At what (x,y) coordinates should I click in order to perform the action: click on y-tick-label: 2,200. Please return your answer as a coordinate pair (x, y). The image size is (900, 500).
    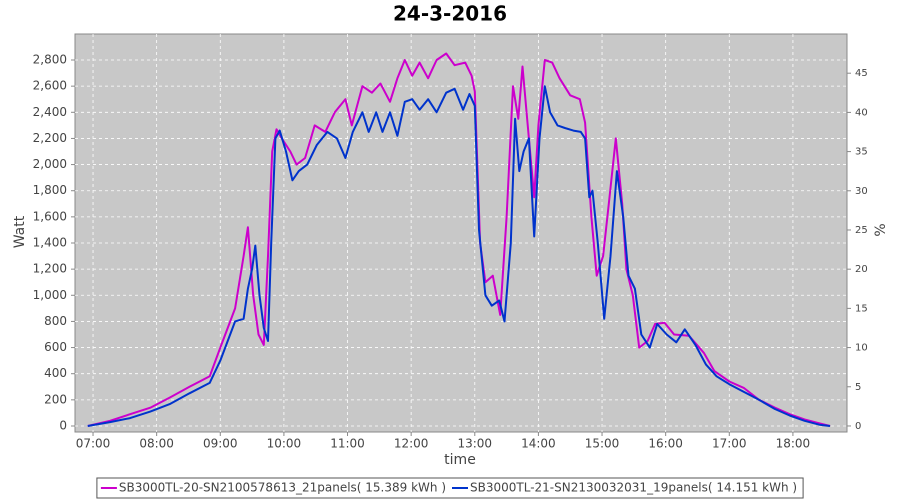
    Looking at the image, I should click on (50, 138).